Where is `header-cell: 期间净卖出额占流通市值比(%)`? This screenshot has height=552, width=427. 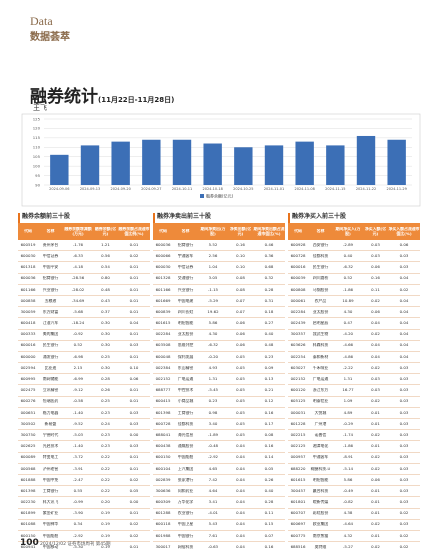
header-cell: 期间净卖出额占流通市值比(%) is located at coordinates (269, 231).